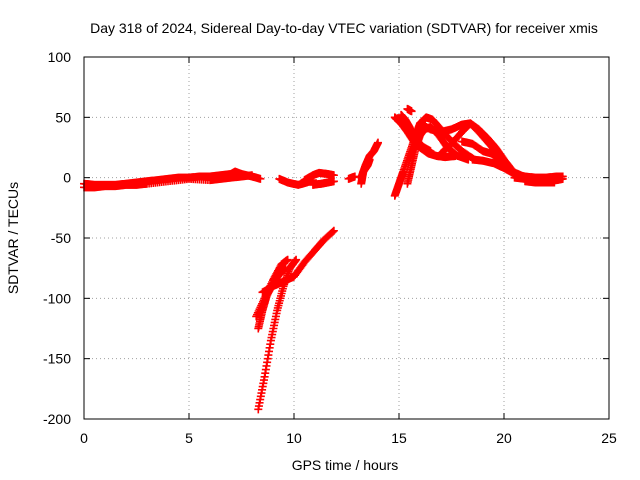 Image resolution: width=640 pixels, height=480 pixels. I want to click on series-mid-d, so click(351, 177).